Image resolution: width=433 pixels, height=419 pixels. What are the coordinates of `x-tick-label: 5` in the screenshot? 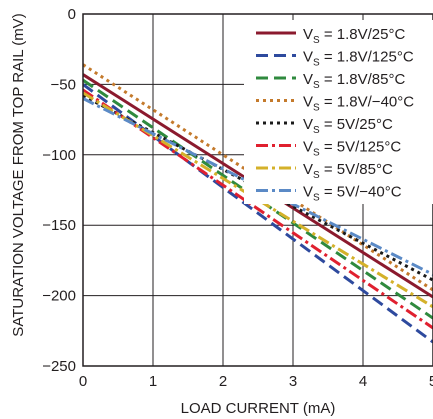 It's located at (431, 381).